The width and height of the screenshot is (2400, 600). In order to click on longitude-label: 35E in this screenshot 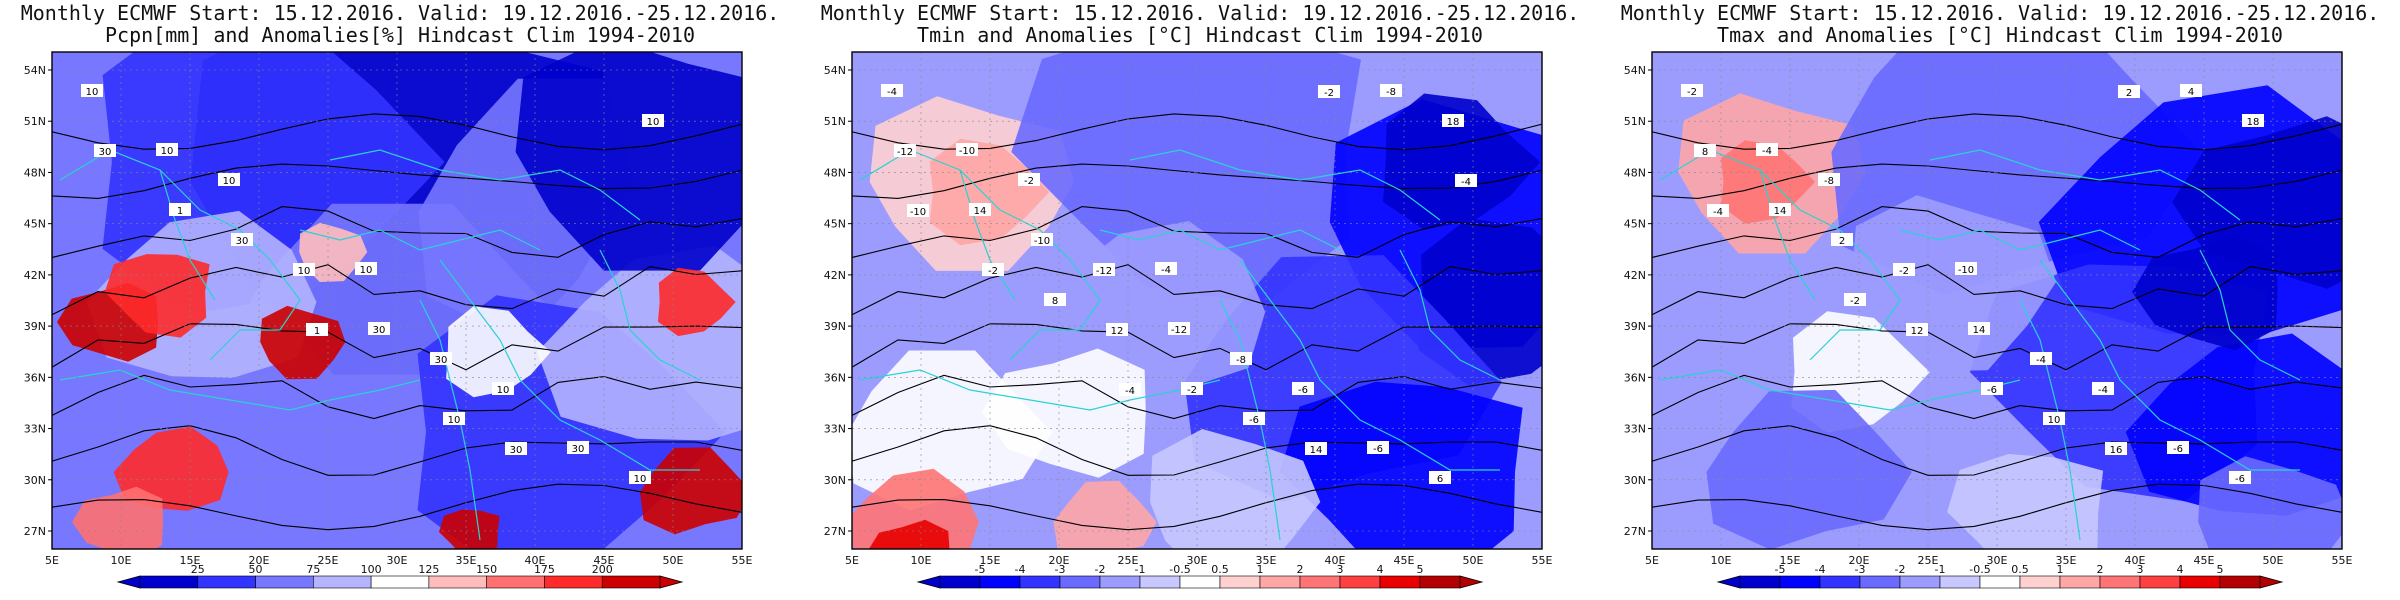, I will do `click(466, 560)`.